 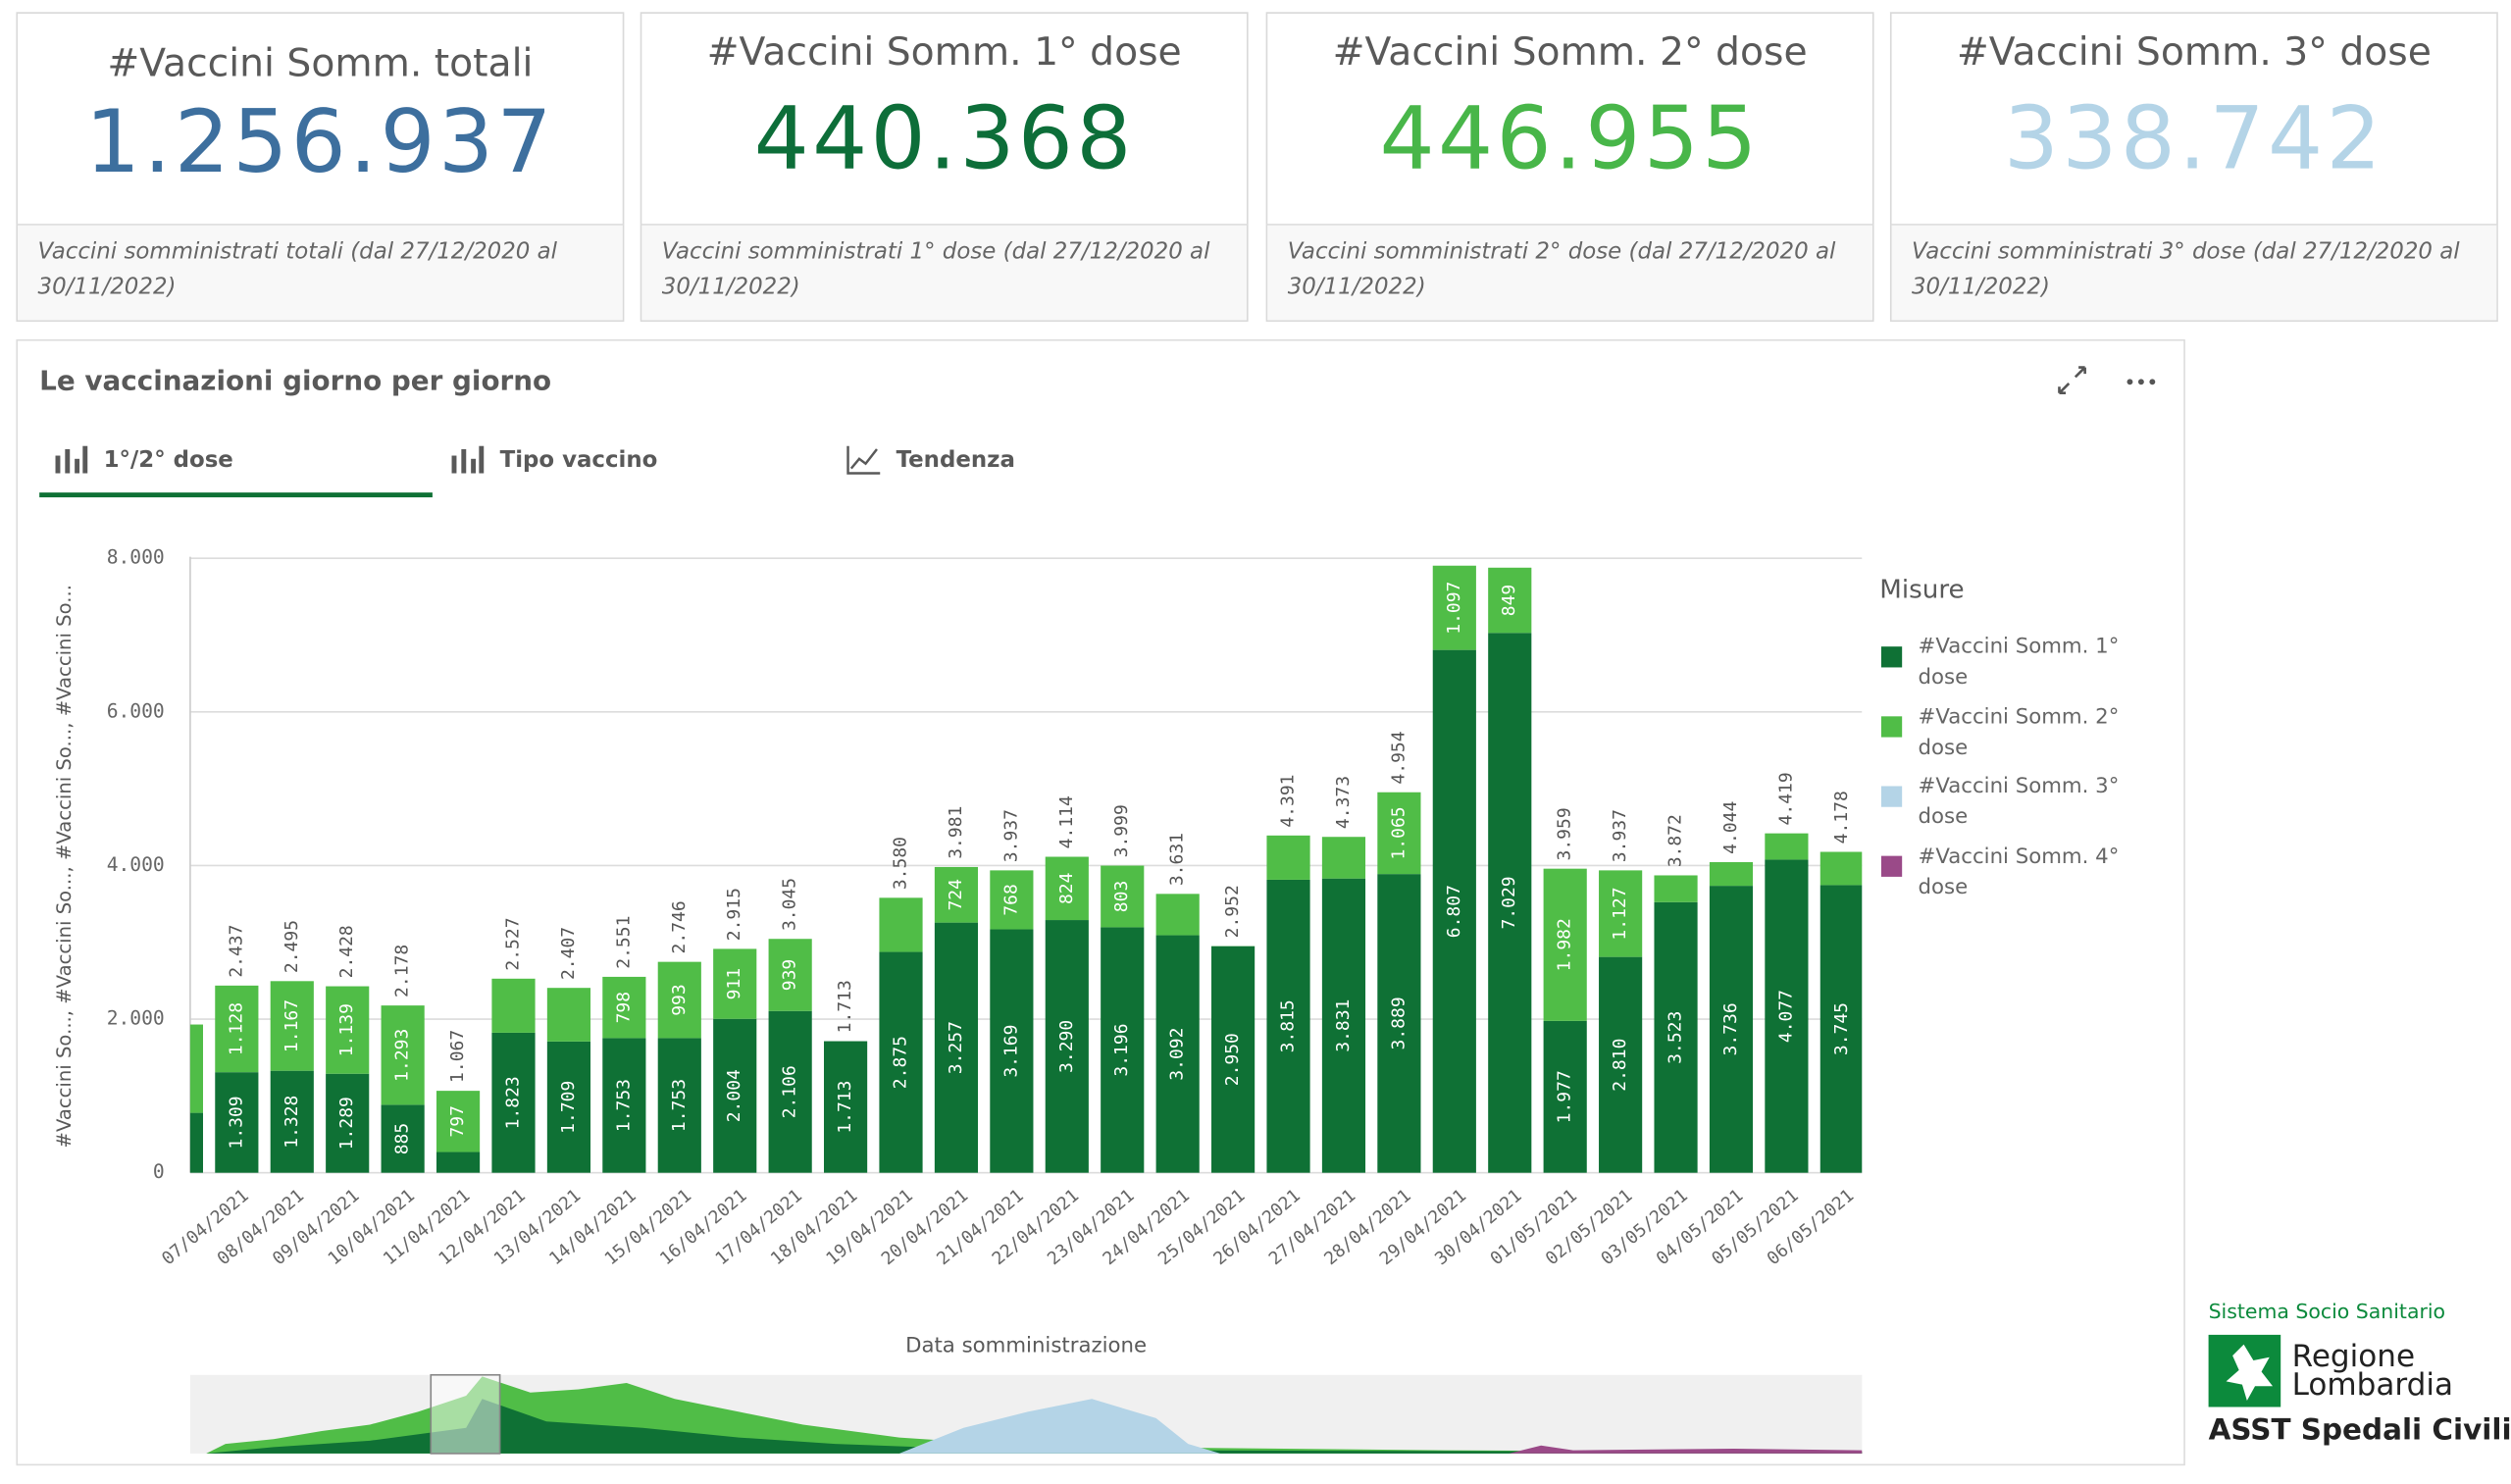 I want to click on active-tab-underline, so click(x=236, y=495).